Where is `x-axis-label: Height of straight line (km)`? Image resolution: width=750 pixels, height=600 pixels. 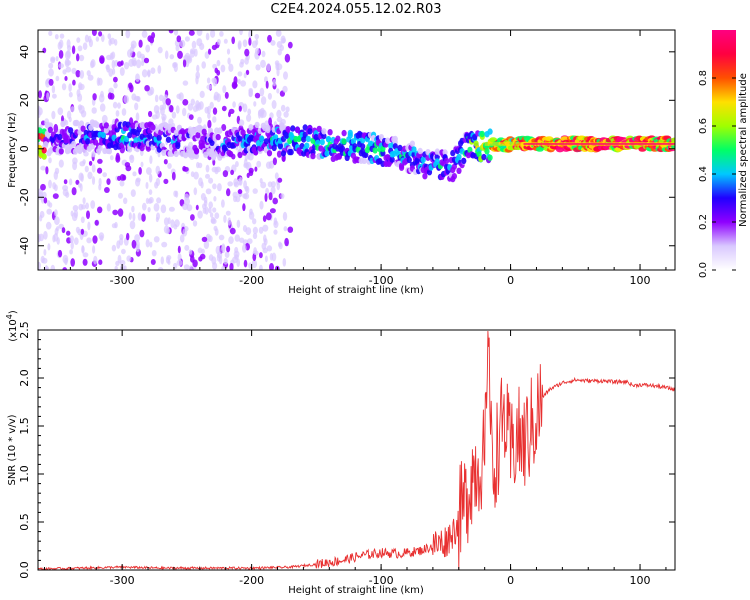
x-axis-label: Height of straight line (km) is located at coordinates (356, 290).